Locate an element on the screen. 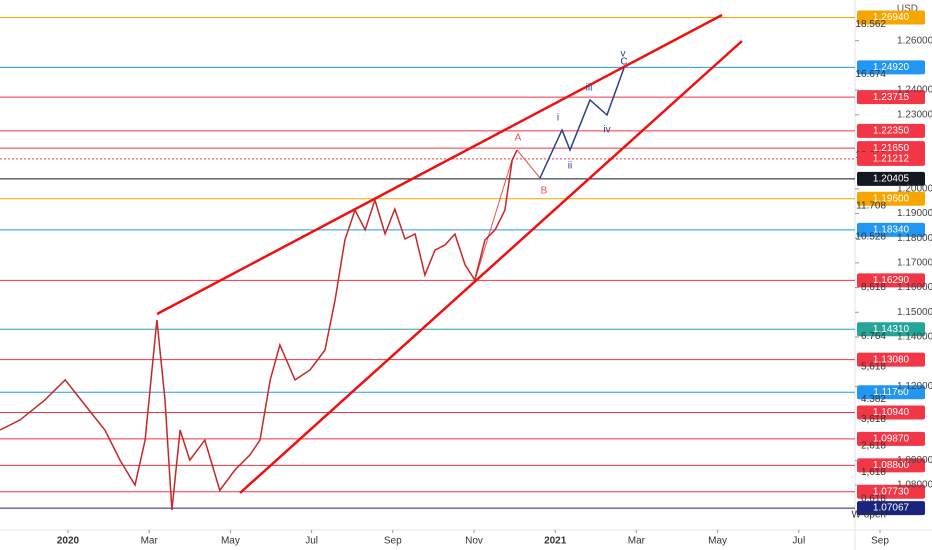 Image resolution: width=932 pixels, height=550 pixels. wave-label: ii is located at coordinates (570, 166).